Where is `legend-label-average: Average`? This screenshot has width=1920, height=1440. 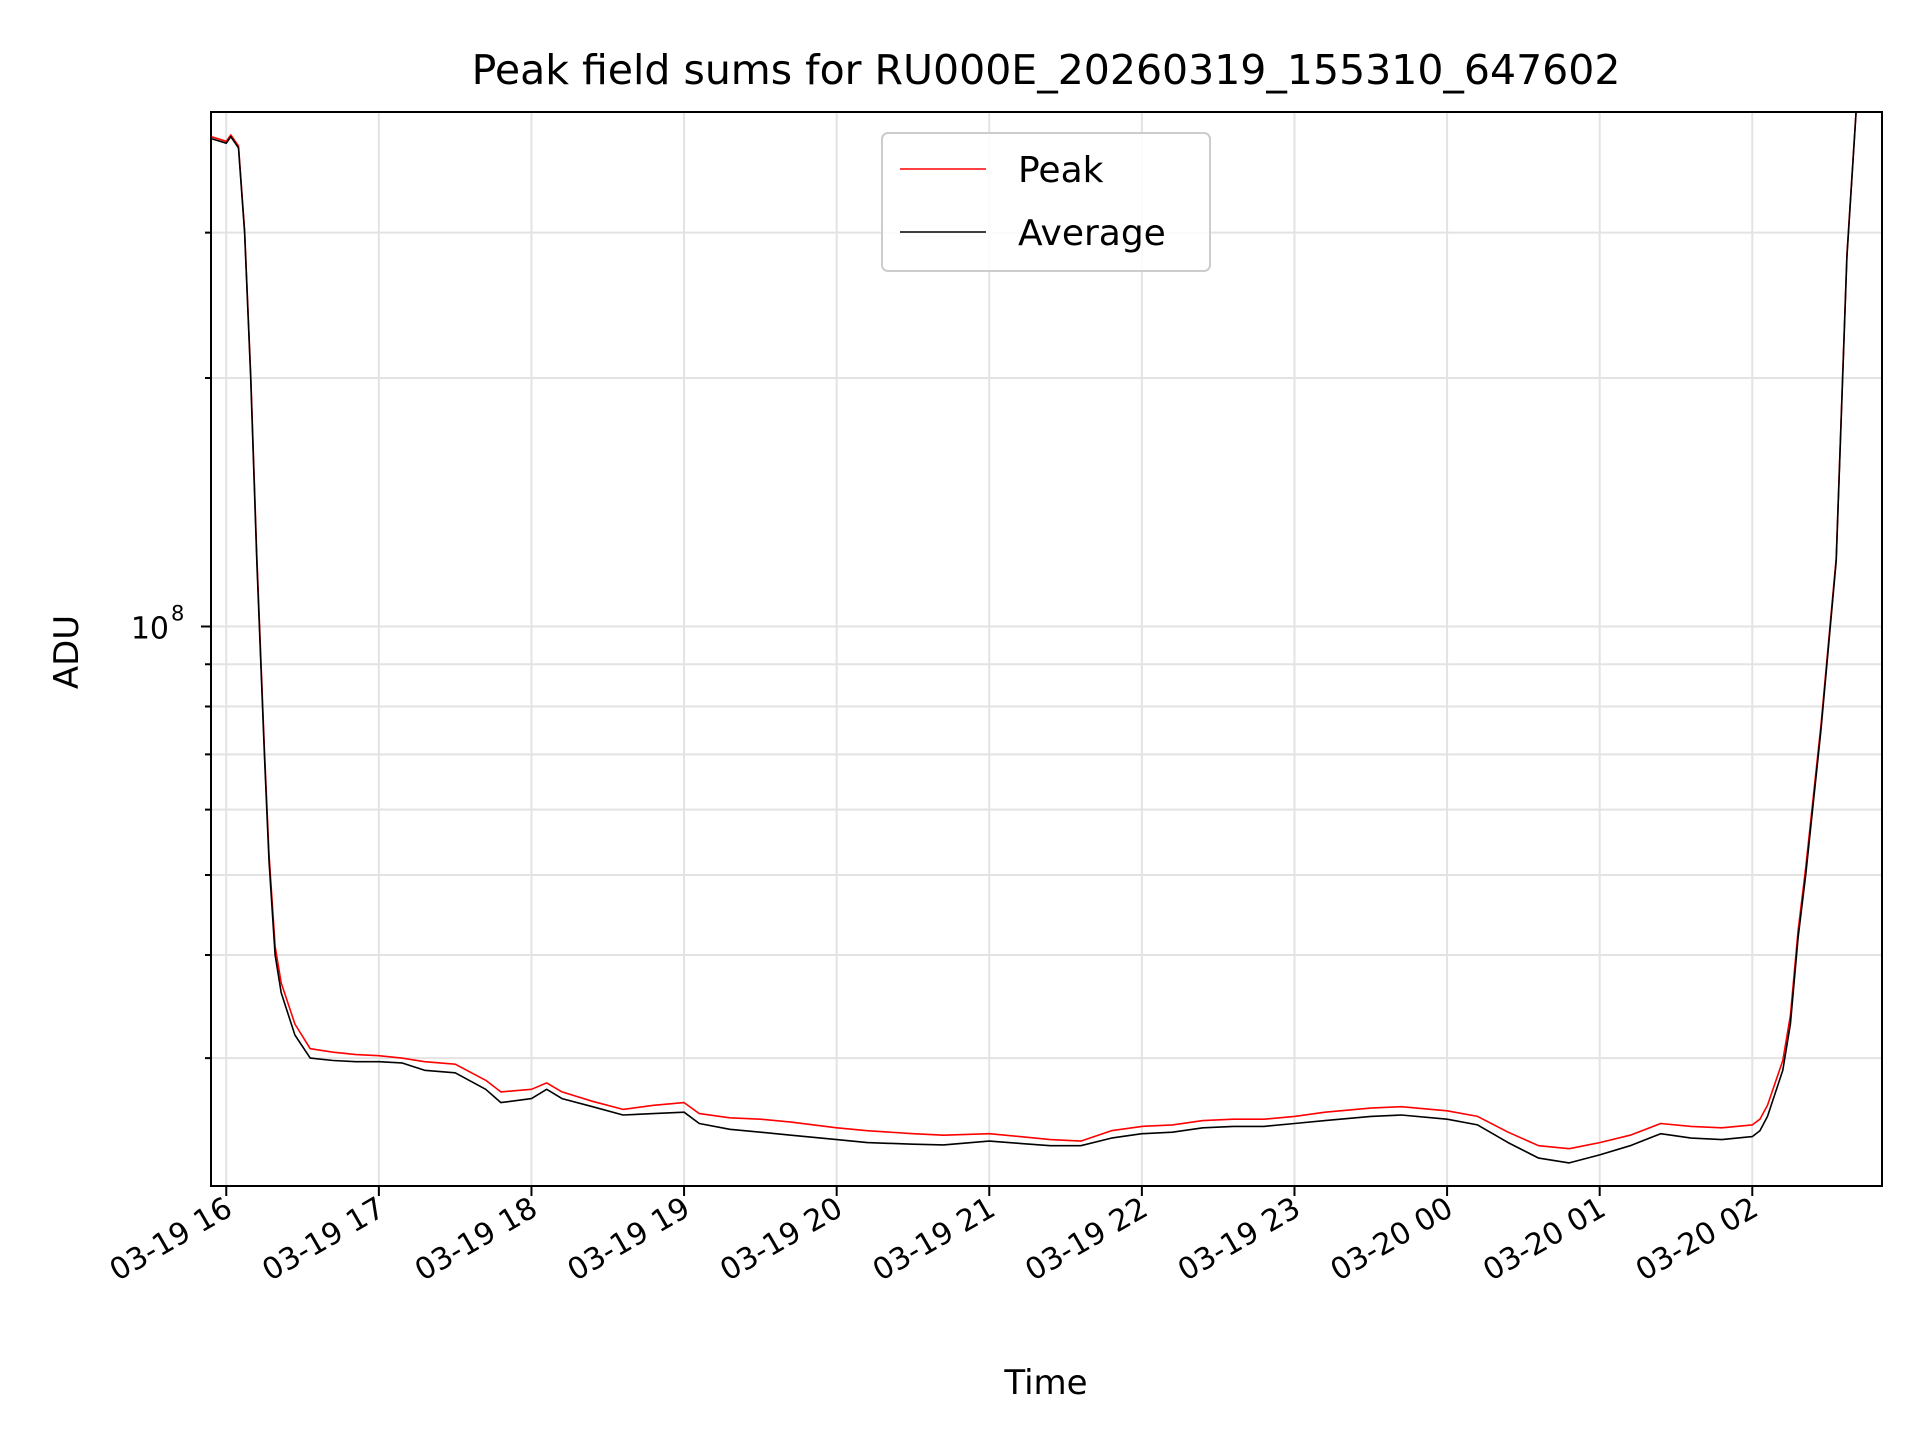 legend-label-average: Average is located at coordinates (1092, 233).